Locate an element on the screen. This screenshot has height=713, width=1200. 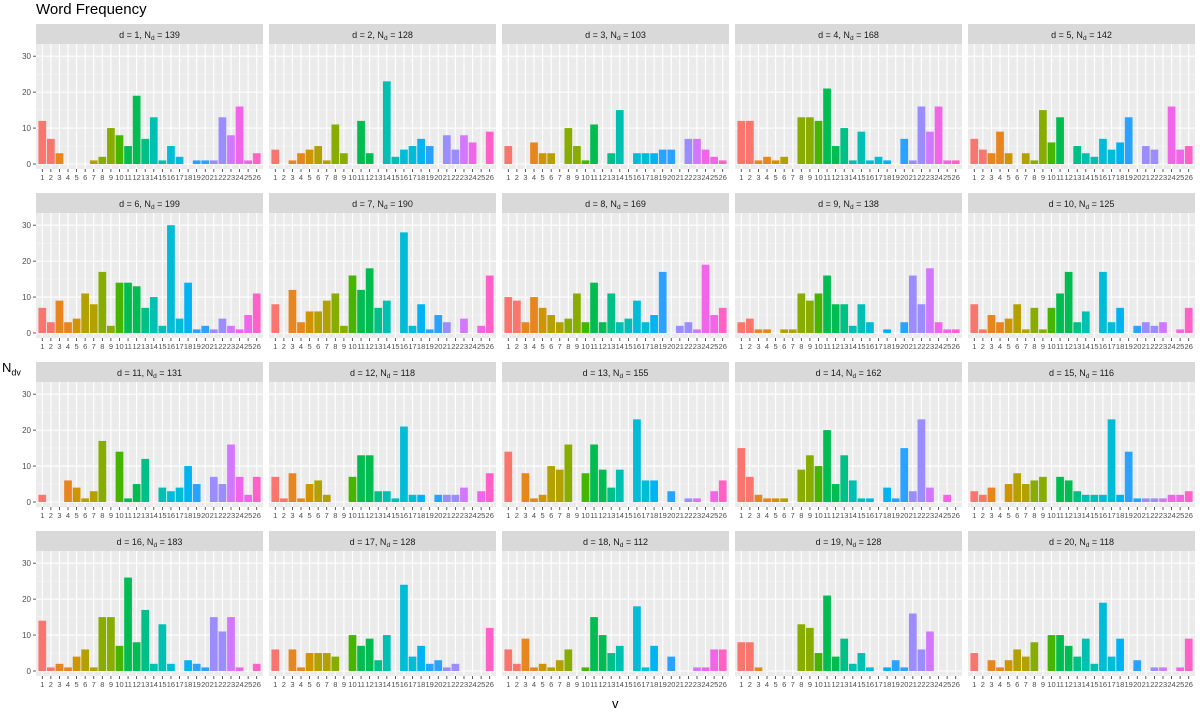
x-tick-label: 1 is located at coordinates (275, 684).